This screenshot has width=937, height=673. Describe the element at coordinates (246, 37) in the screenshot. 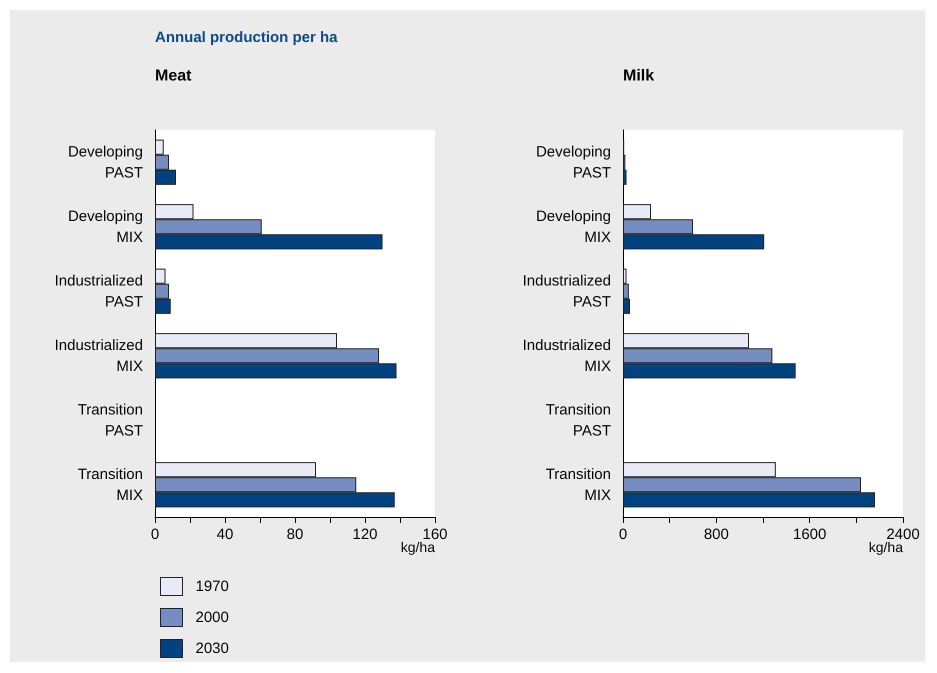

I see `text: Annual production per ha` at that location.